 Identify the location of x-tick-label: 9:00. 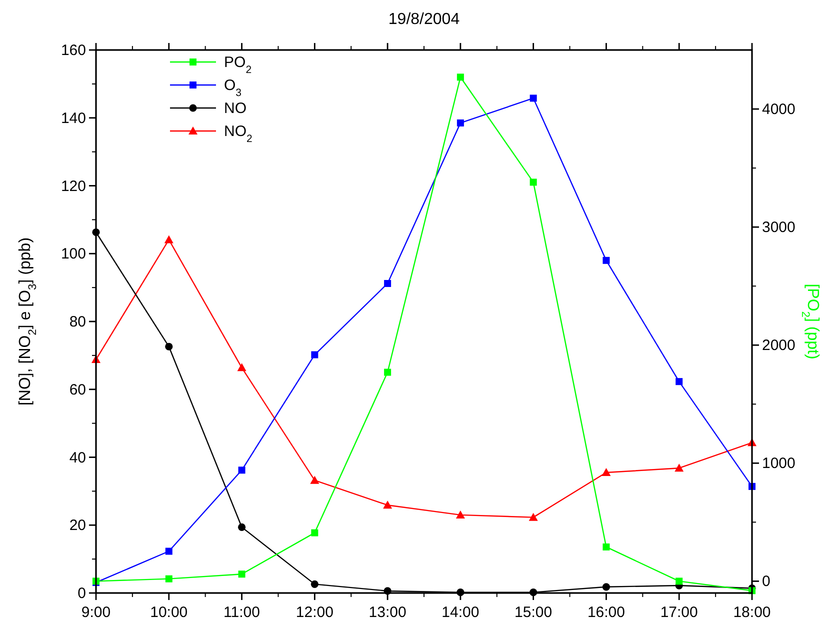
(96, 612).